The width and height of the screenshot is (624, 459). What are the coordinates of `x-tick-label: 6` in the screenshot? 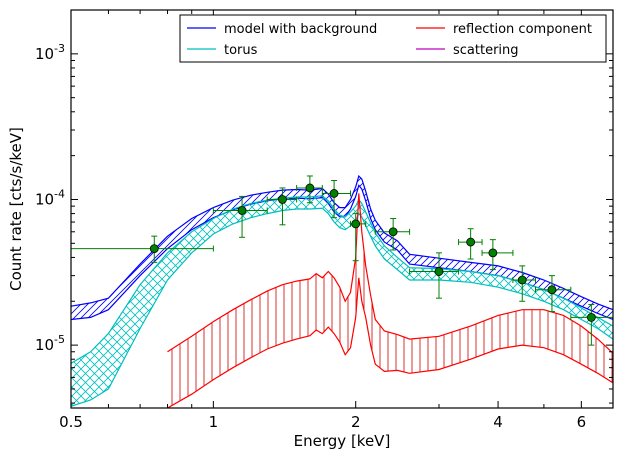 It's located at (582, 422).